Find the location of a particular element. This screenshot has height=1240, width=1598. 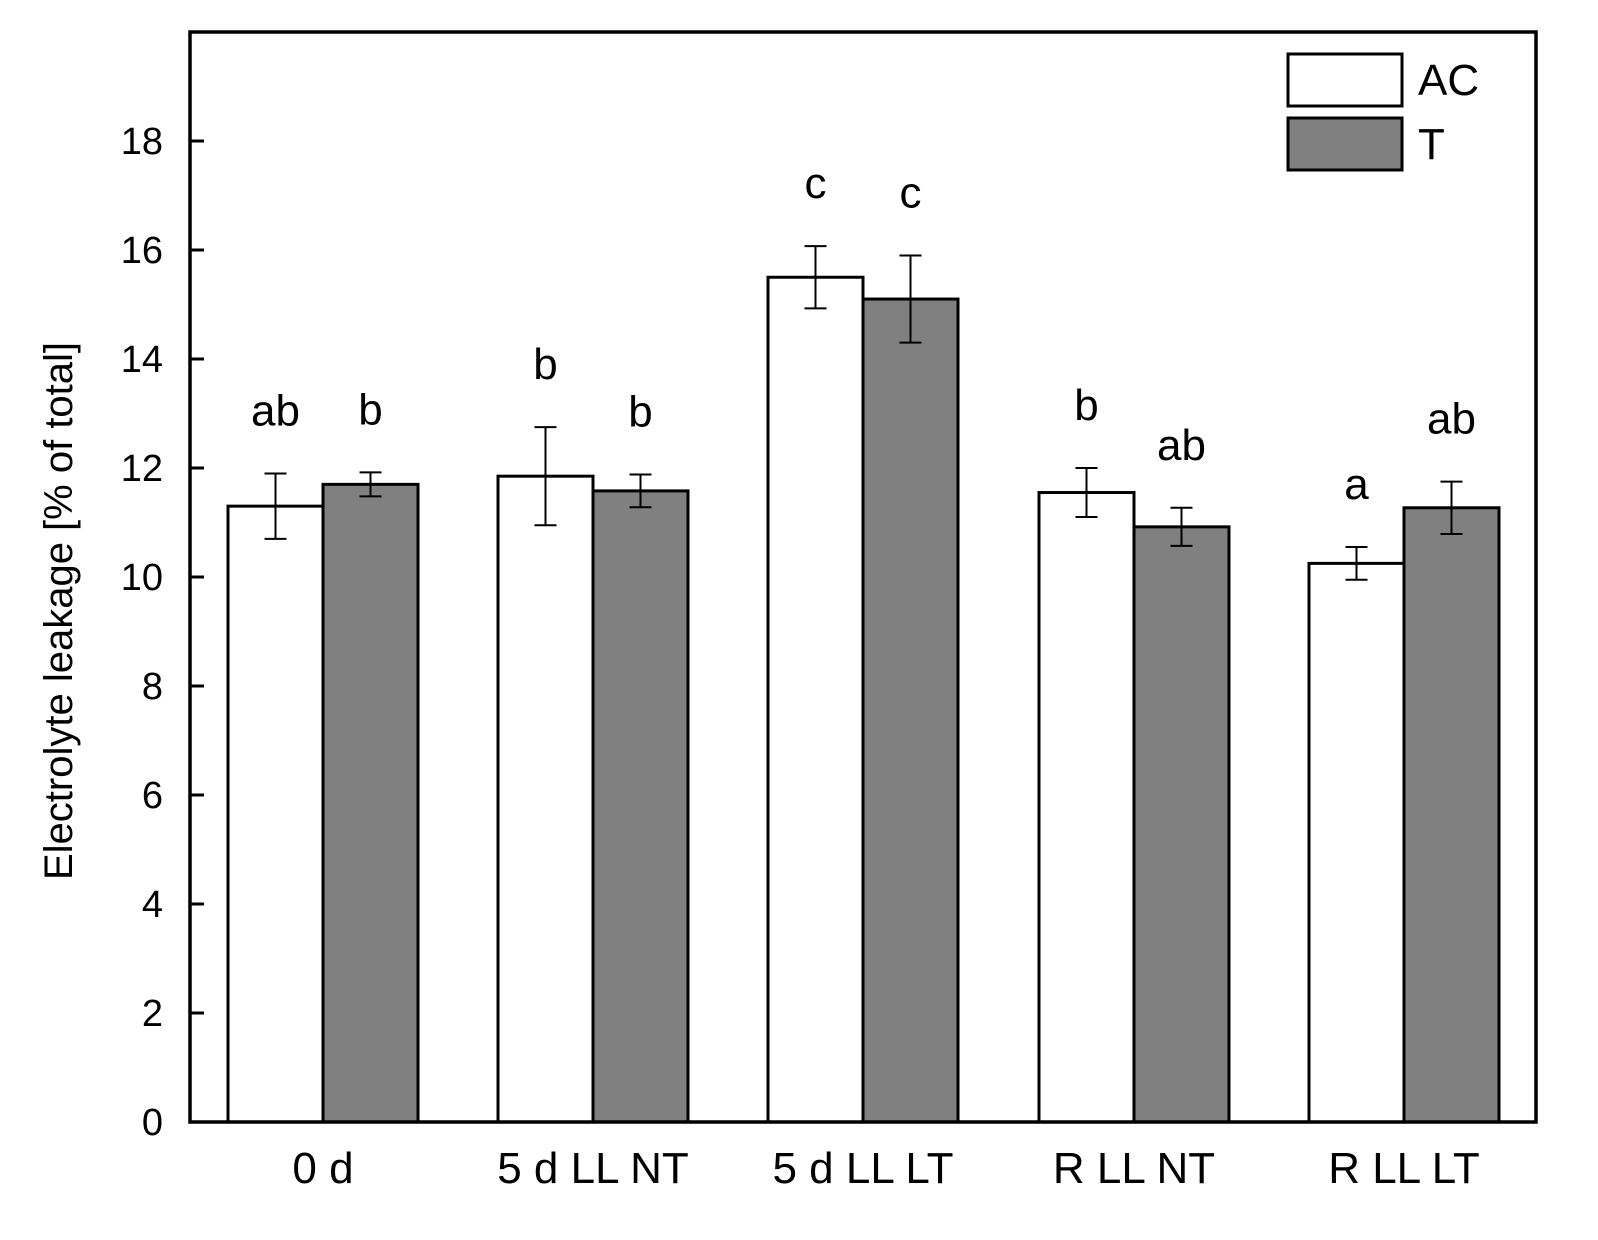

significance-label-t-1: b is located at coordinates (640, 412).